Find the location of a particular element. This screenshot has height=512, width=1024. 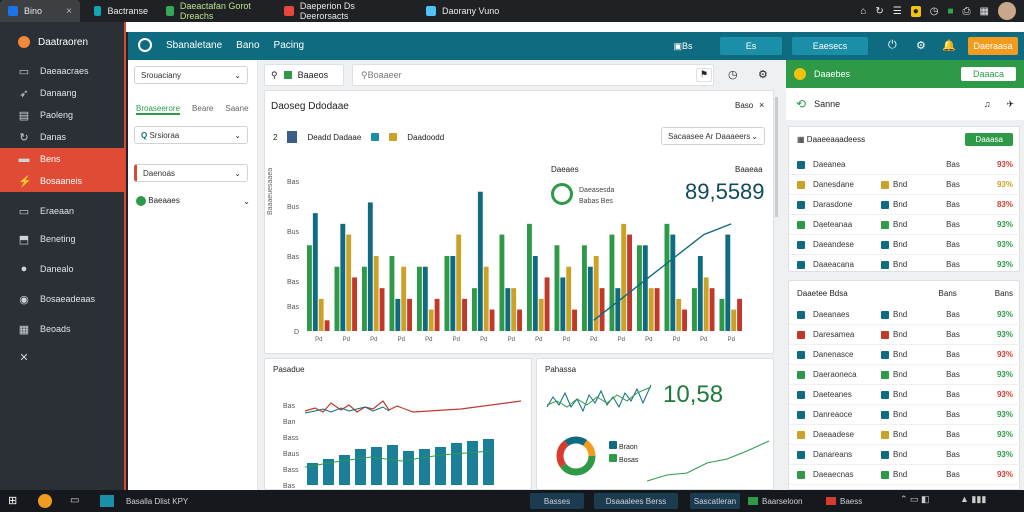

select-dropdown: Daenoas ⌄ is located at coordinates (191, 173).